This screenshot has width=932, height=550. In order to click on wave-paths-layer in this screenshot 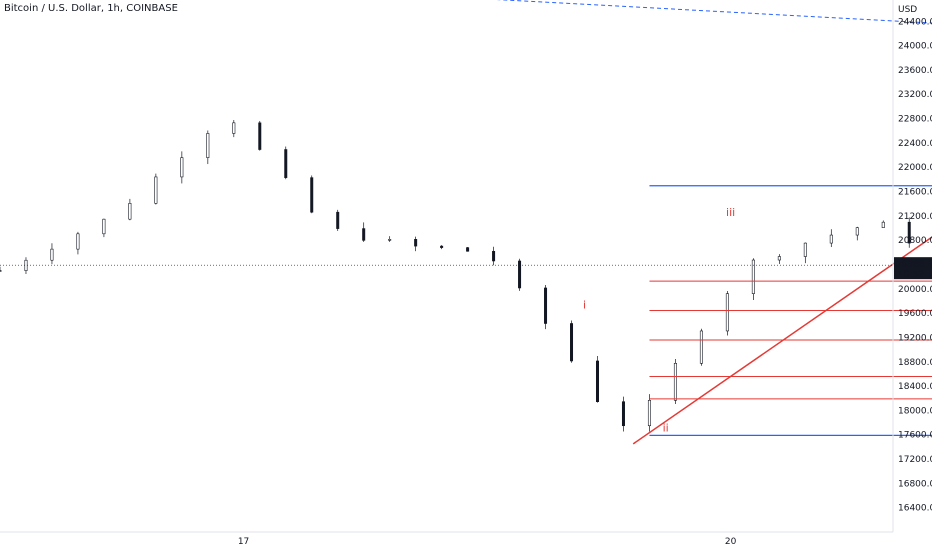, I will do `click(782, 340)`.